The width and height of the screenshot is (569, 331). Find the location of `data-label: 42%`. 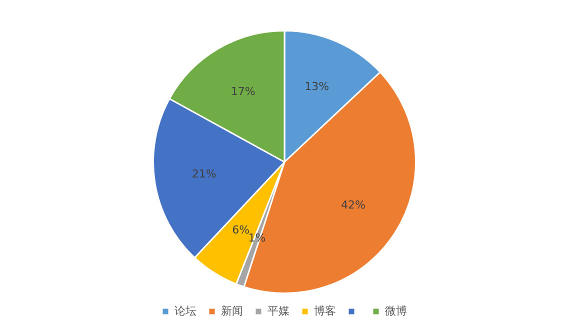

data-label: 42% is located at coordinates (353, 205).